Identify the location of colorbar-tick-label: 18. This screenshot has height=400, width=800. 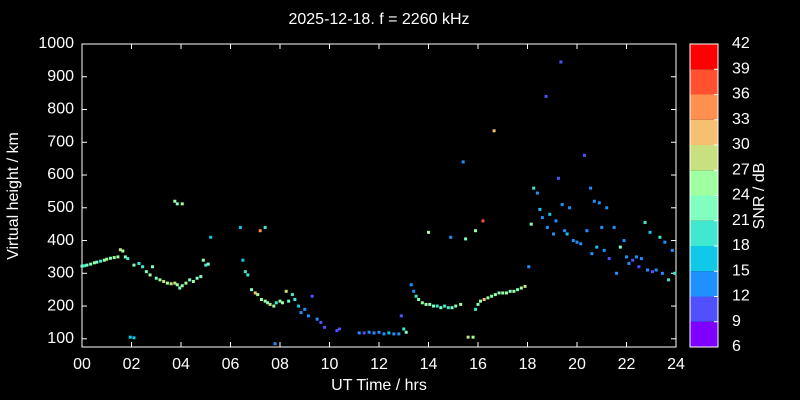
(741, 245).